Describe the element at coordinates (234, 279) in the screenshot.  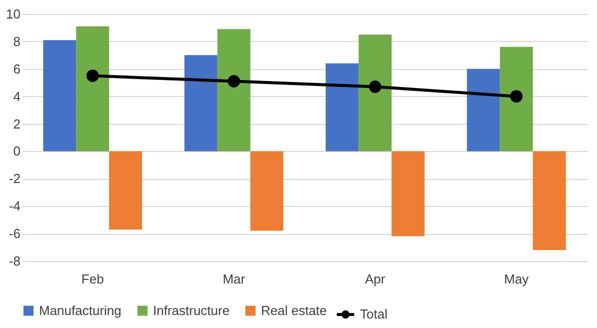
I see `x-tick-label: Mar` at that location.